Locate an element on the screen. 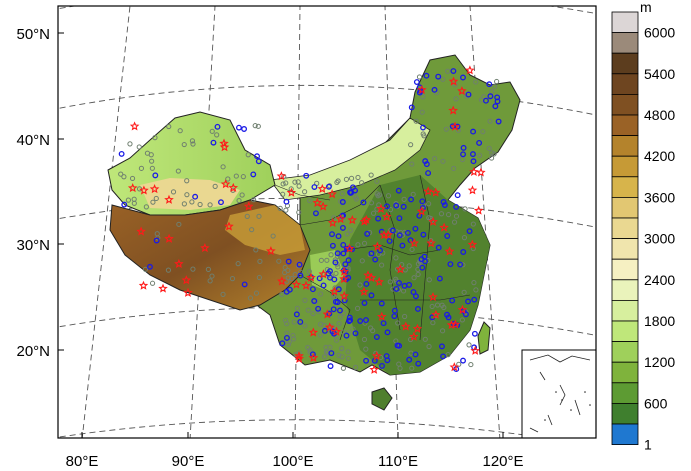  lat-label-30n: 30°N is located at coordinates (33, 245).